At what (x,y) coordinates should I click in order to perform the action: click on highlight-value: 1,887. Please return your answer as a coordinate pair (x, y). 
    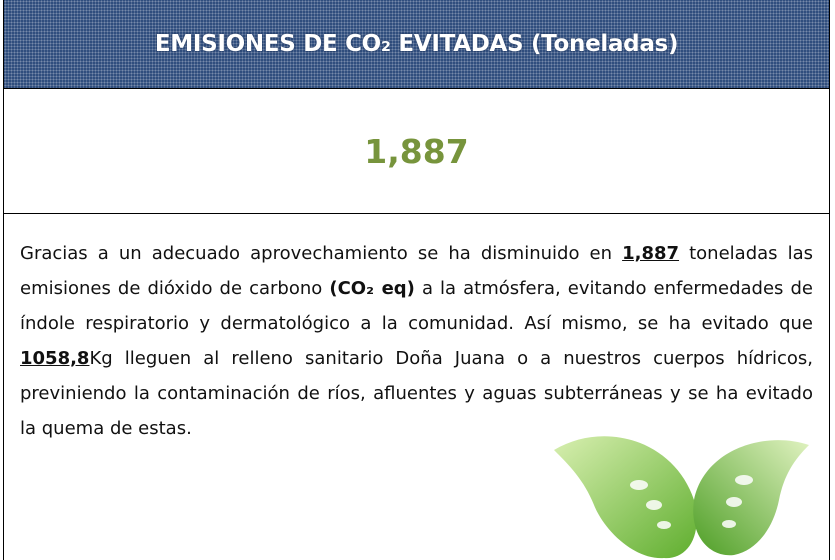
    Looking at the image, I should click on (416, 151).